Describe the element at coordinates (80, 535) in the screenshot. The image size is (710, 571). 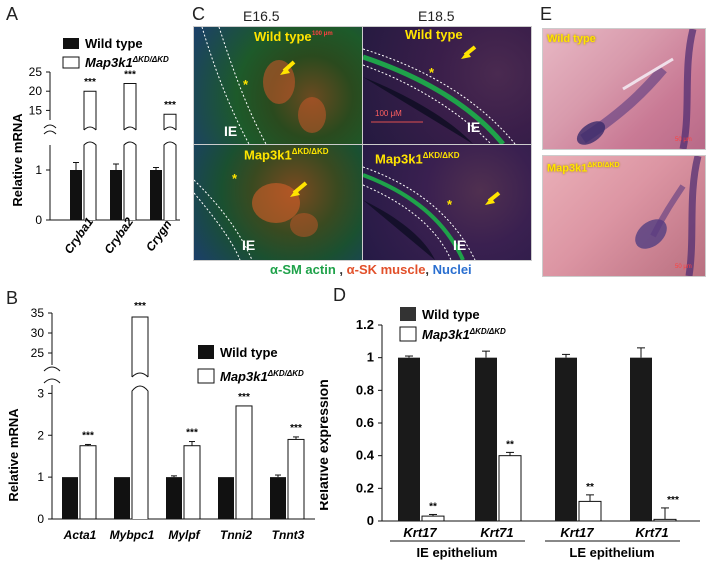
I see `x-tick-label-b: Acta1` at that location.